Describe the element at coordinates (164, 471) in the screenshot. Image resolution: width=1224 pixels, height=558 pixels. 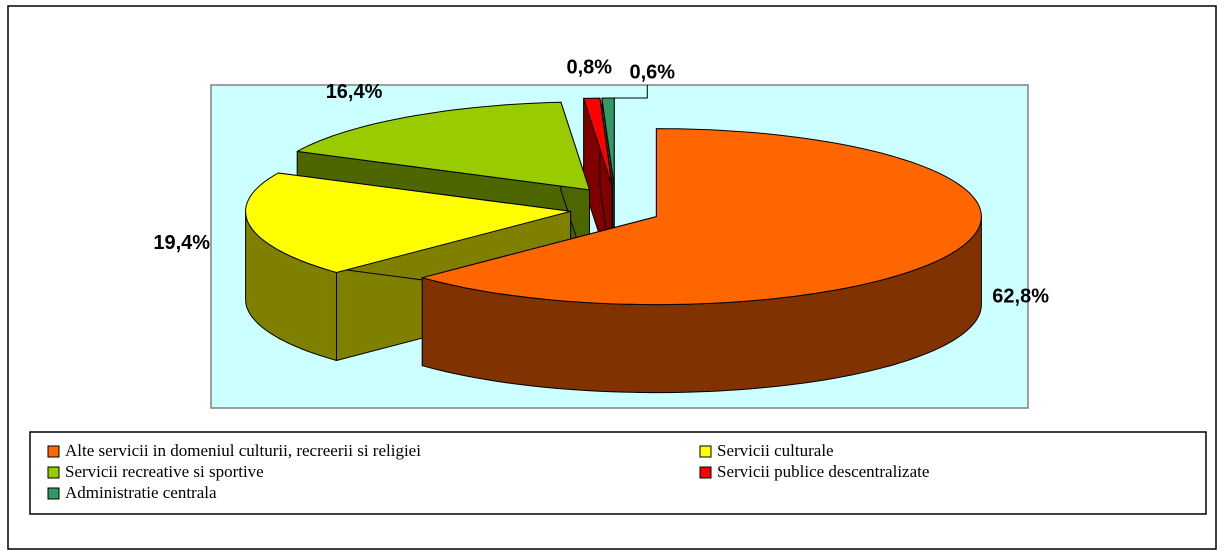
I see `legend-label: Servicii recreative si sportive` at that location.